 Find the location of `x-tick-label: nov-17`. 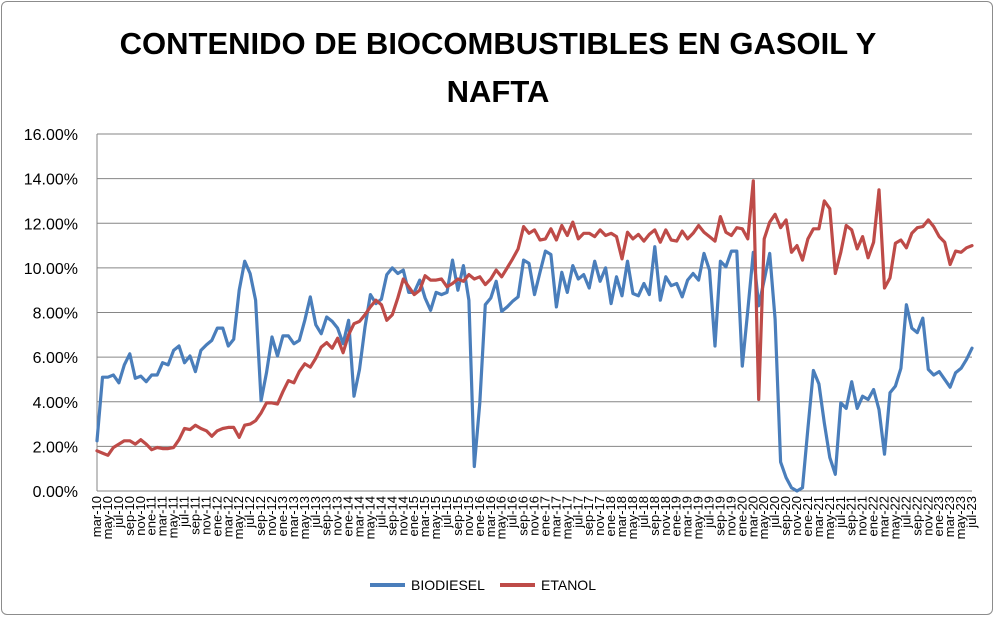

x-tick-label: nov-17 is located at coordinates (599, 516).